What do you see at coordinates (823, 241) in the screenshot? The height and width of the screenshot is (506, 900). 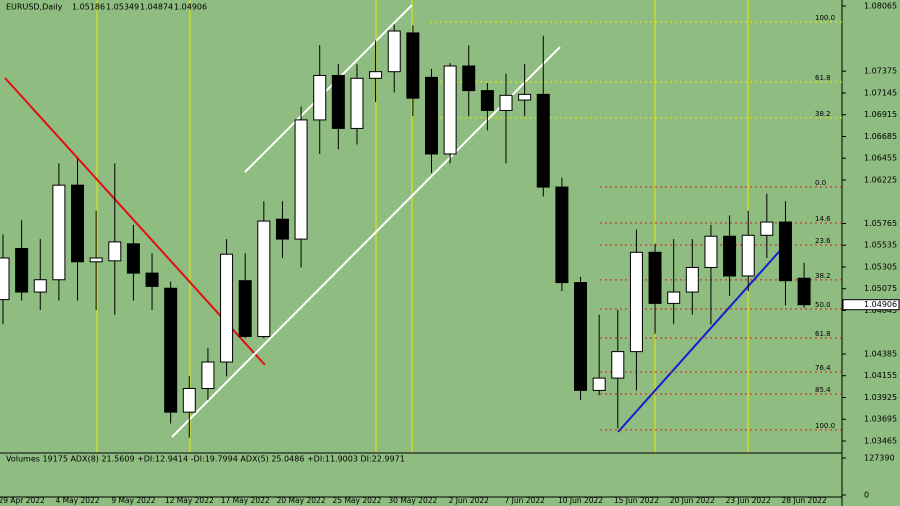 I see `fib-label: 23.6` at bounding box center [823, 241].